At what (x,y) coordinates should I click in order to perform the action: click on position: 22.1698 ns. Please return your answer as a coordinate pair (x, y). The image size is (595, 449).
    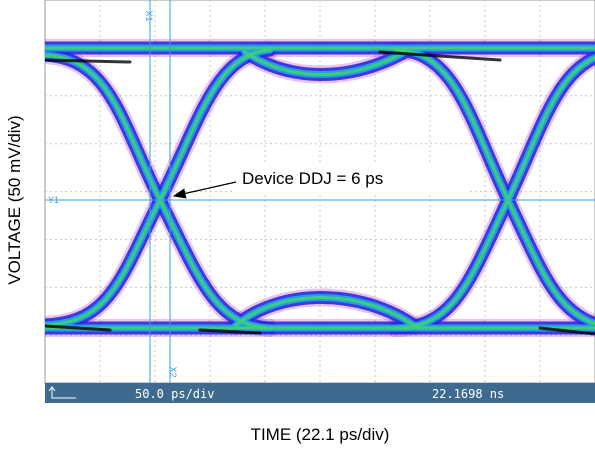
    Looking at the image, I should click on (468, 394).